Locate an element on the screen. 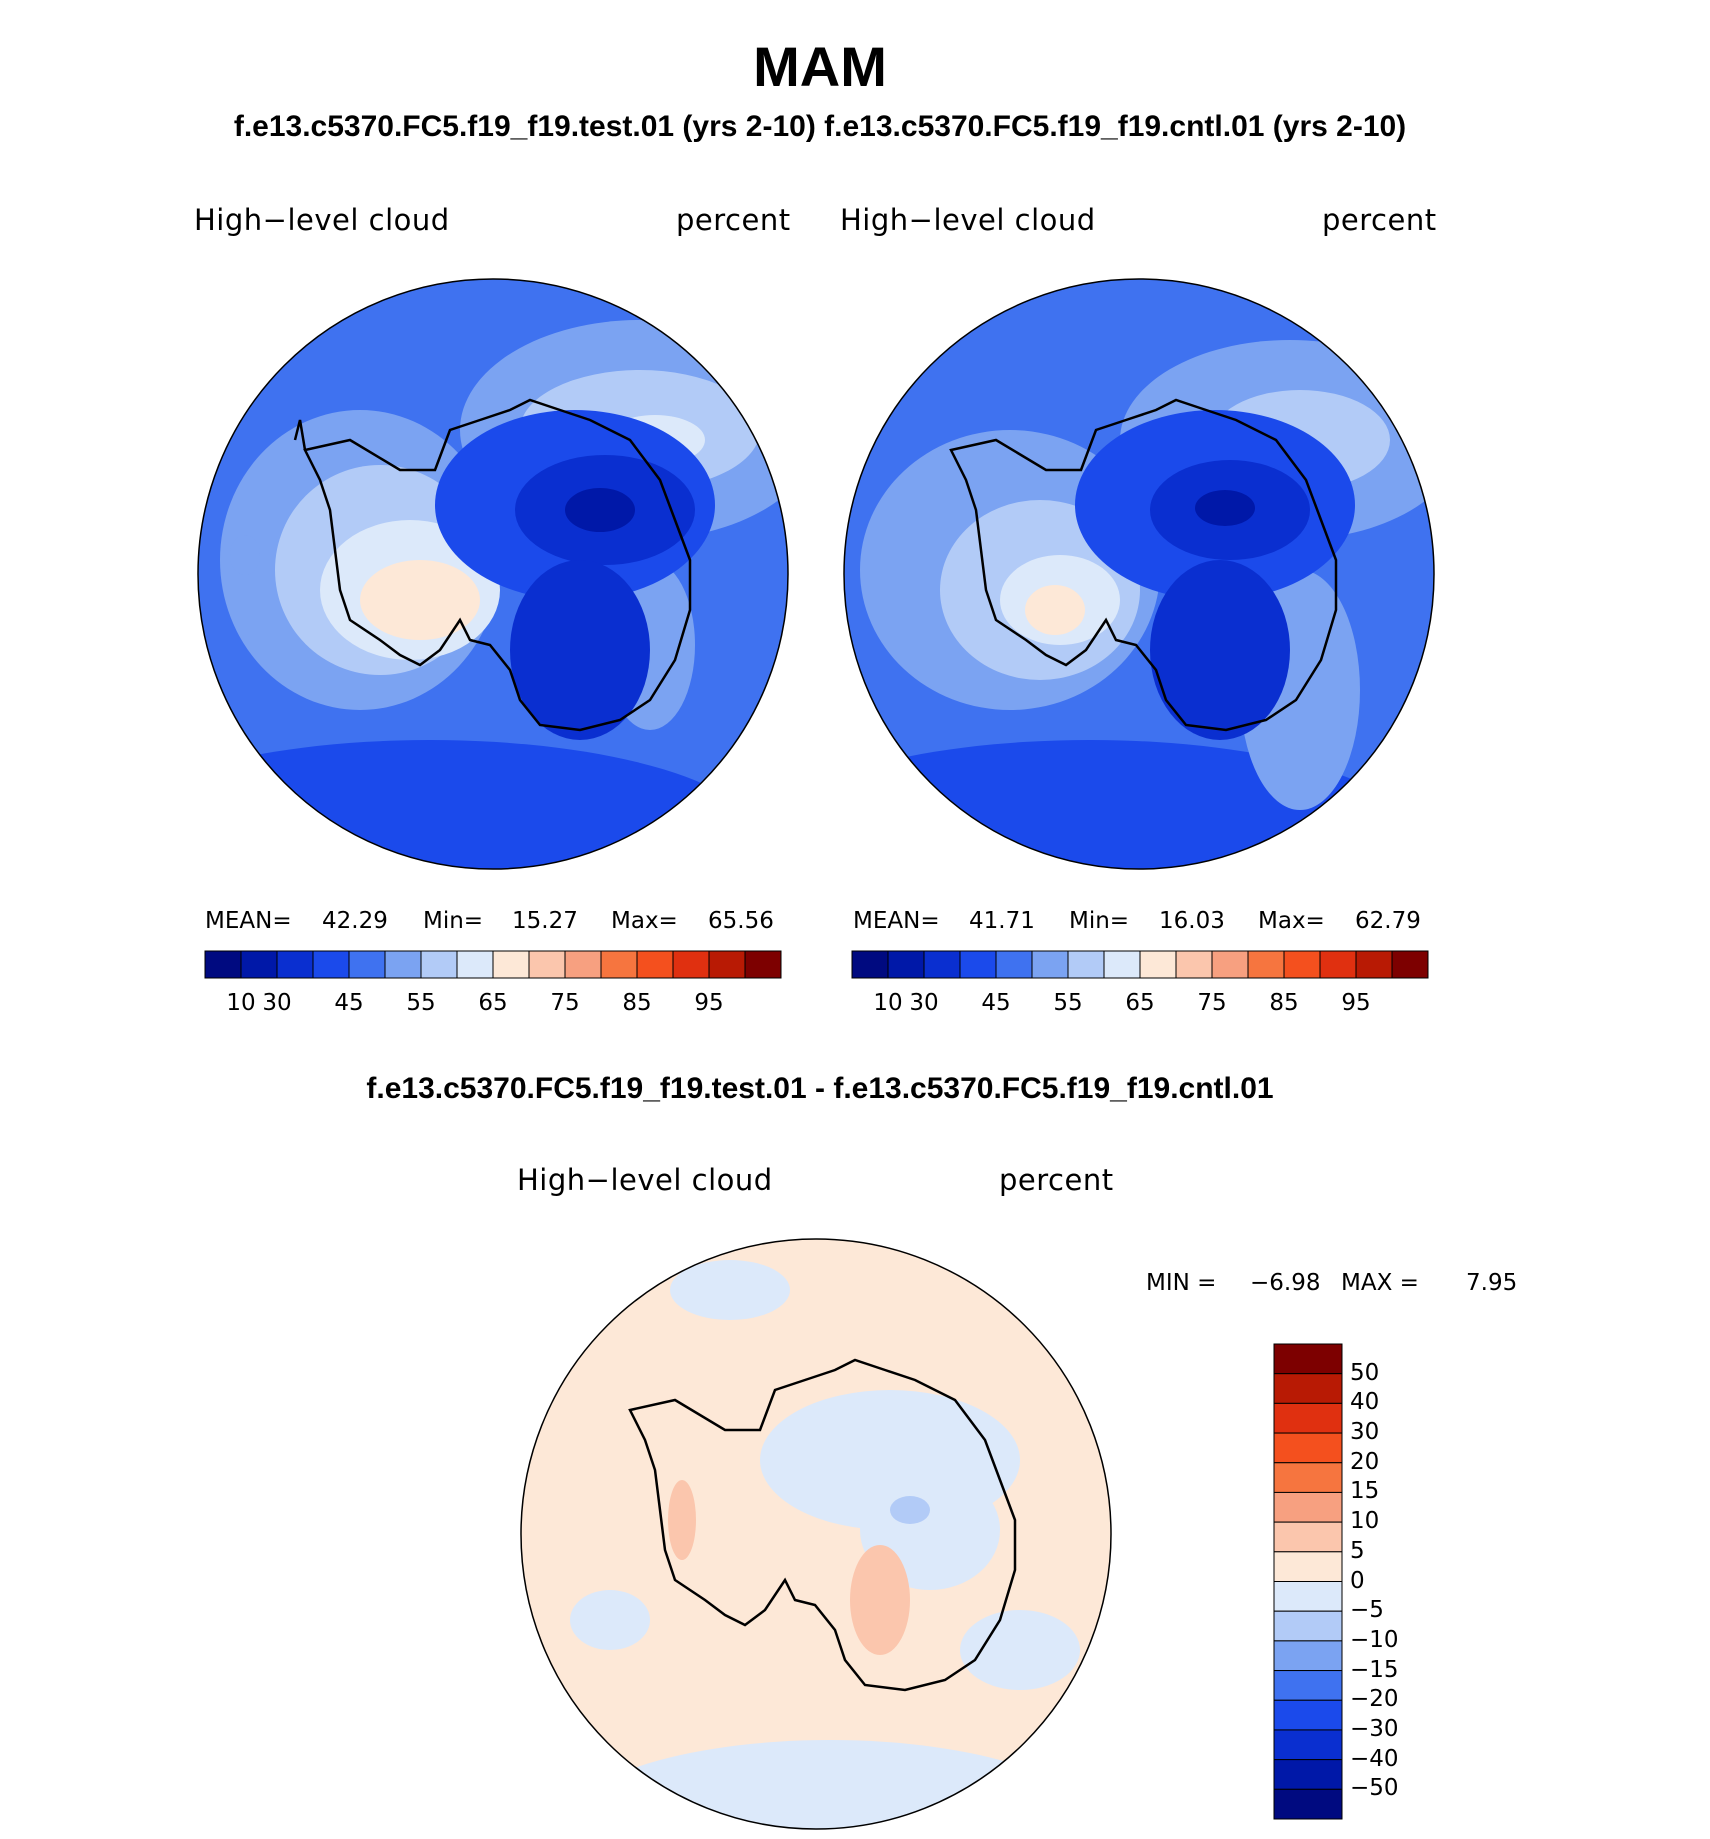  cntl-min-value: 16.03 is located at coordinates (1192, 921).